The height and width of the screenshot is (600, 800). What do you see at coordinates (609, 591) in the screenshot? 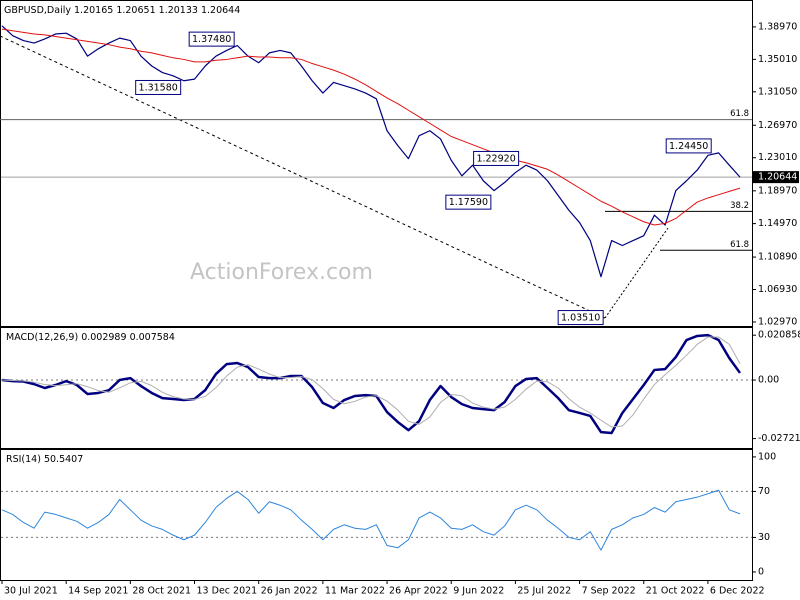
I see `x-tick-label: 7 Sep 2022` at bounding box center [609, 591].